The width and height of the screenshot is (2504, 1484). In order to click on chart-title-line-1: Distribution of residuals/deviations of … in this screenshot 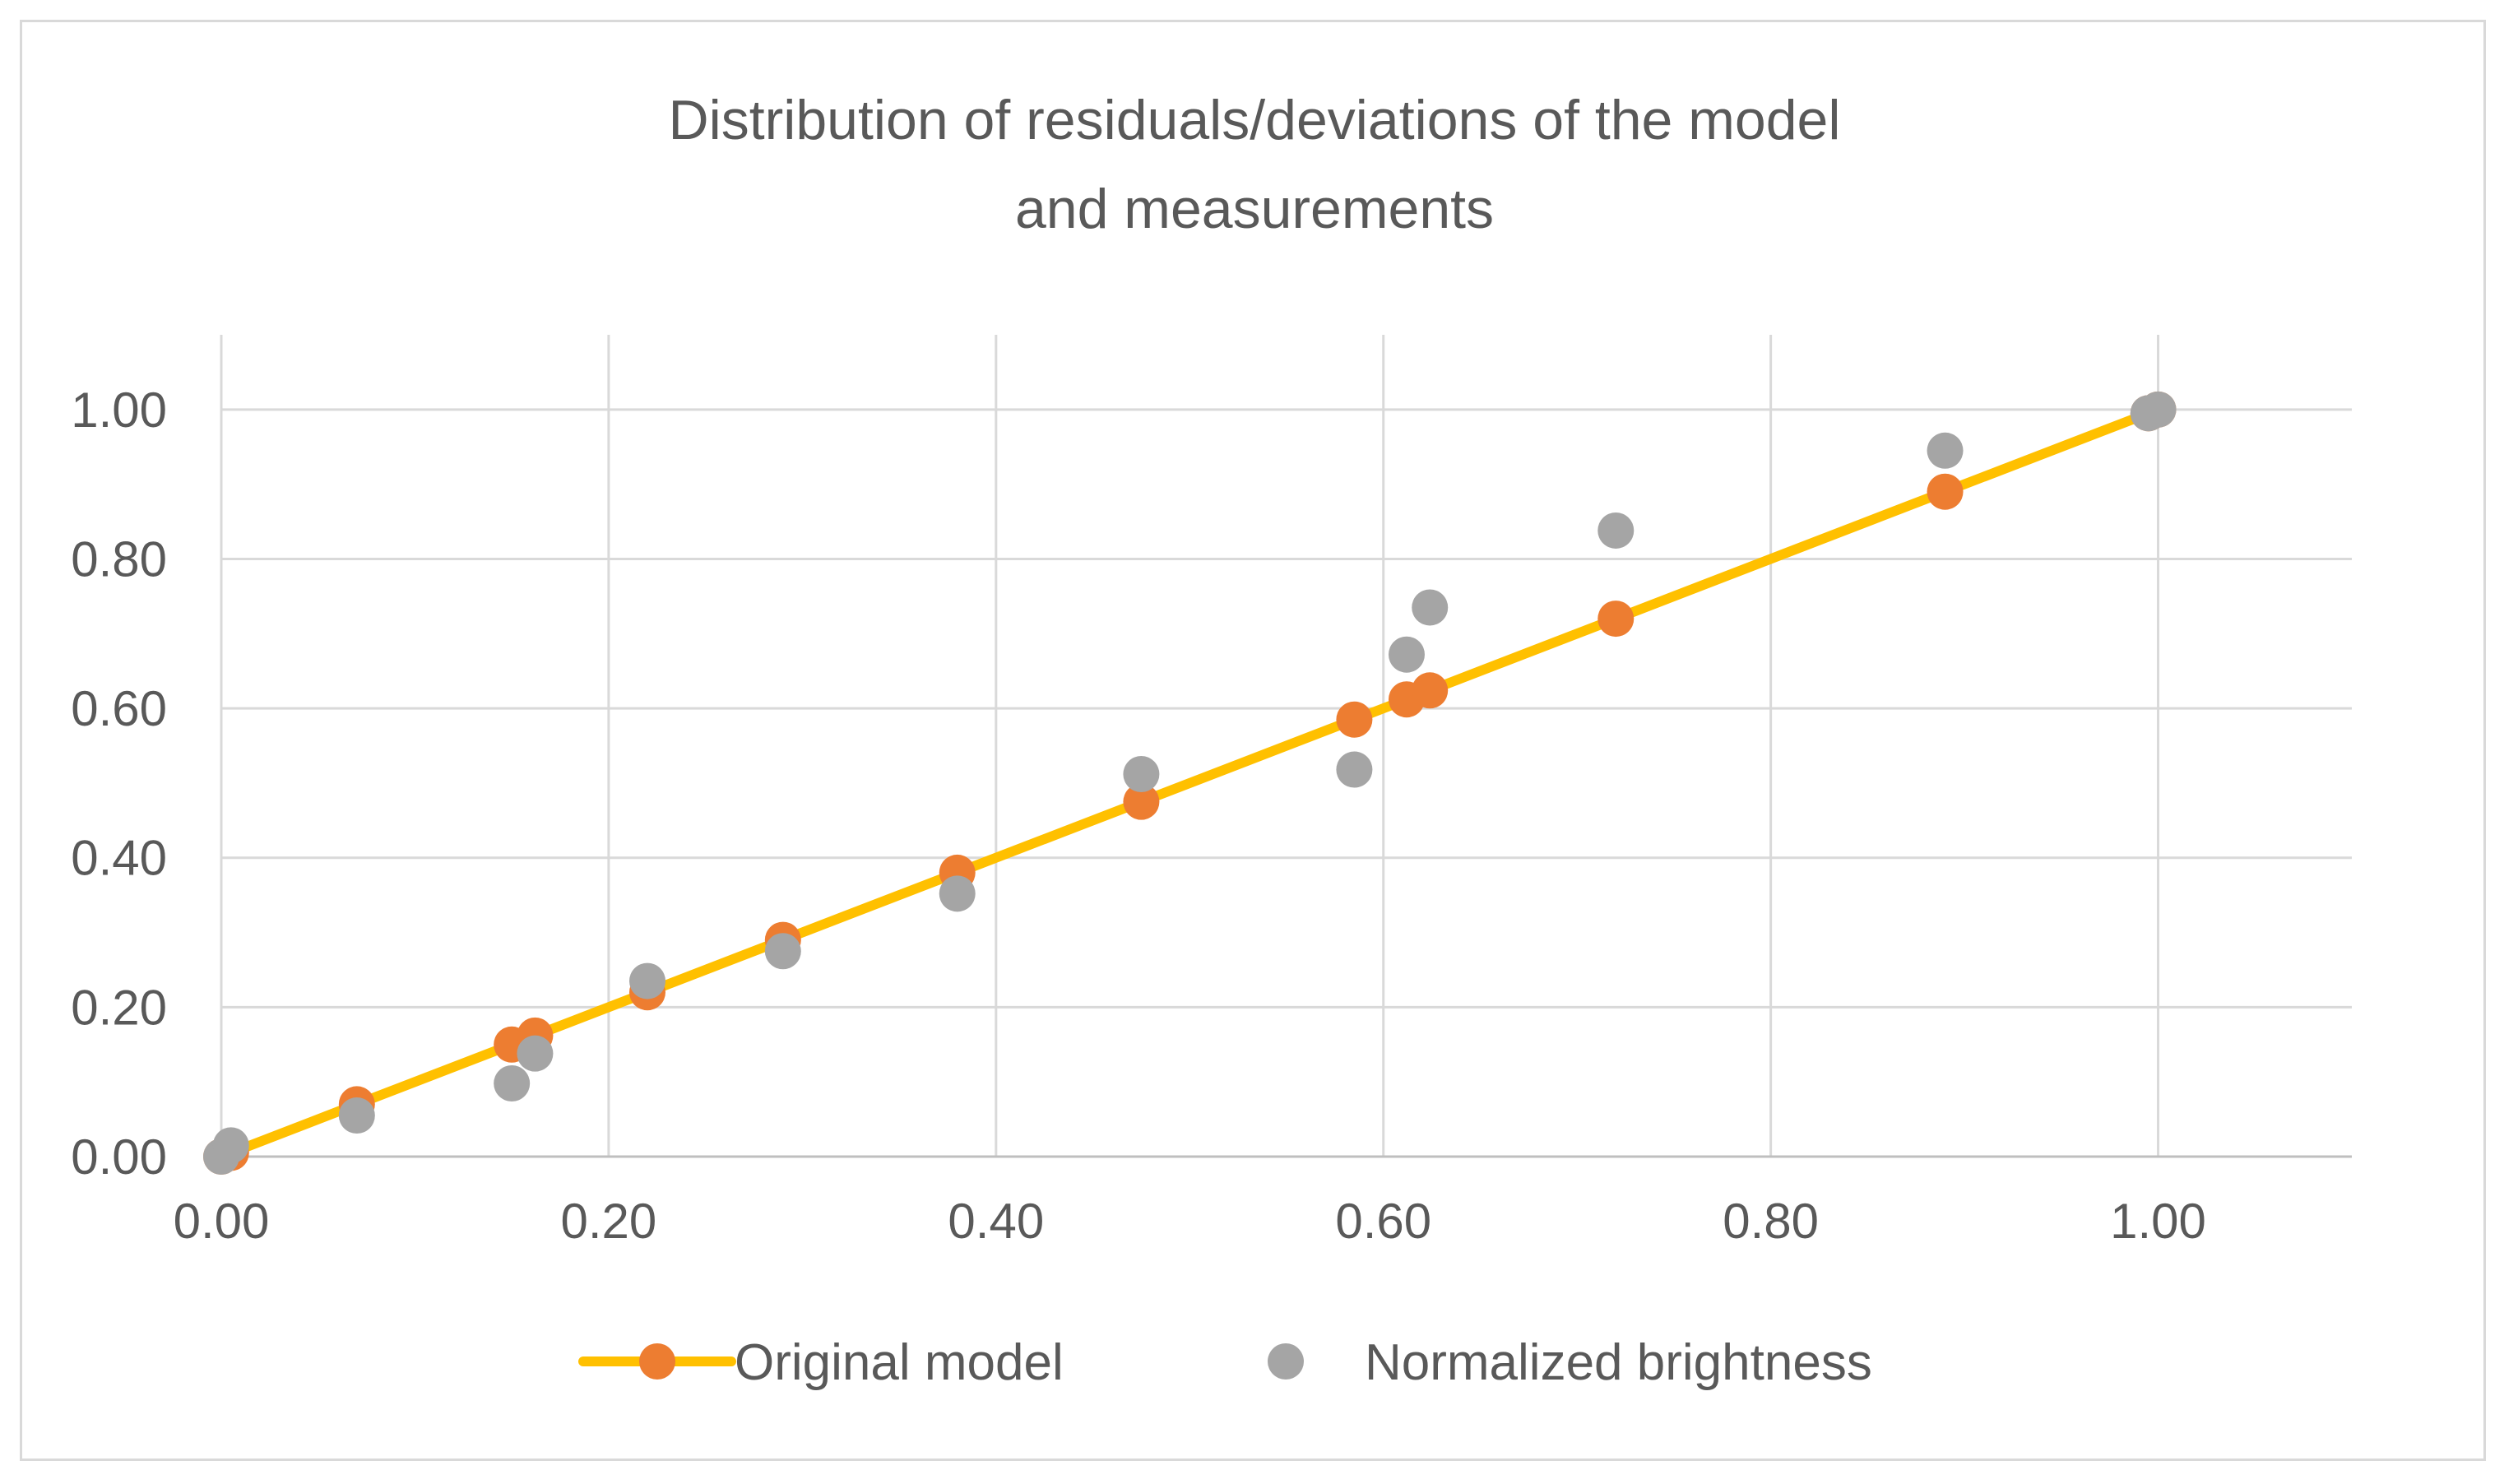, I will do `click(1255, 120)`.